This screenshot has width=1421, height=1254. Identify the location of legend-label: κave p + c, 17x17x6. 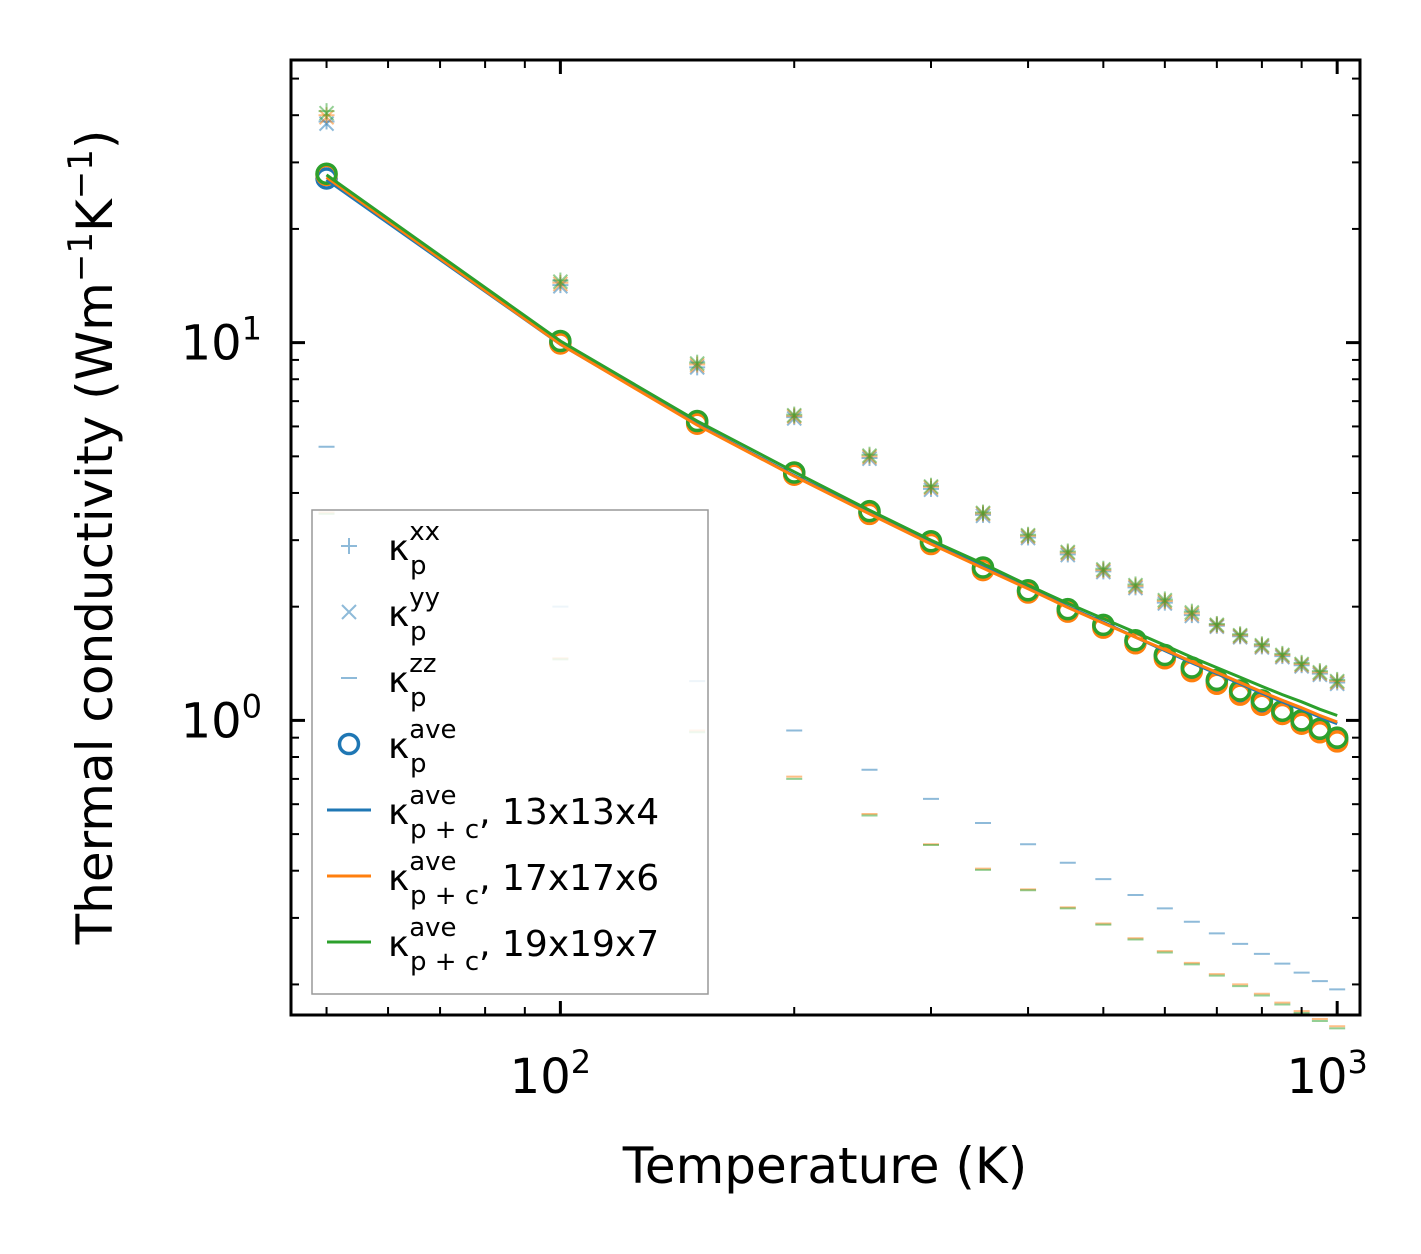
(523, 879).